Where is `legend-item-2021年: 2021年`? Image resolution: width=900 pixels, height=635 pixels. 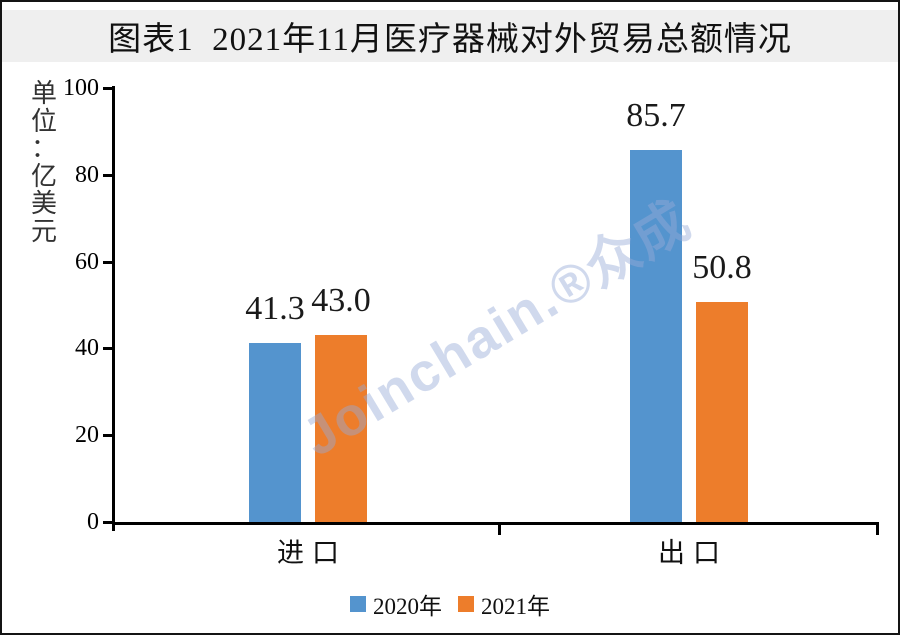 legend-item-2021年: 2021年 is located at coordinates (504, 604).